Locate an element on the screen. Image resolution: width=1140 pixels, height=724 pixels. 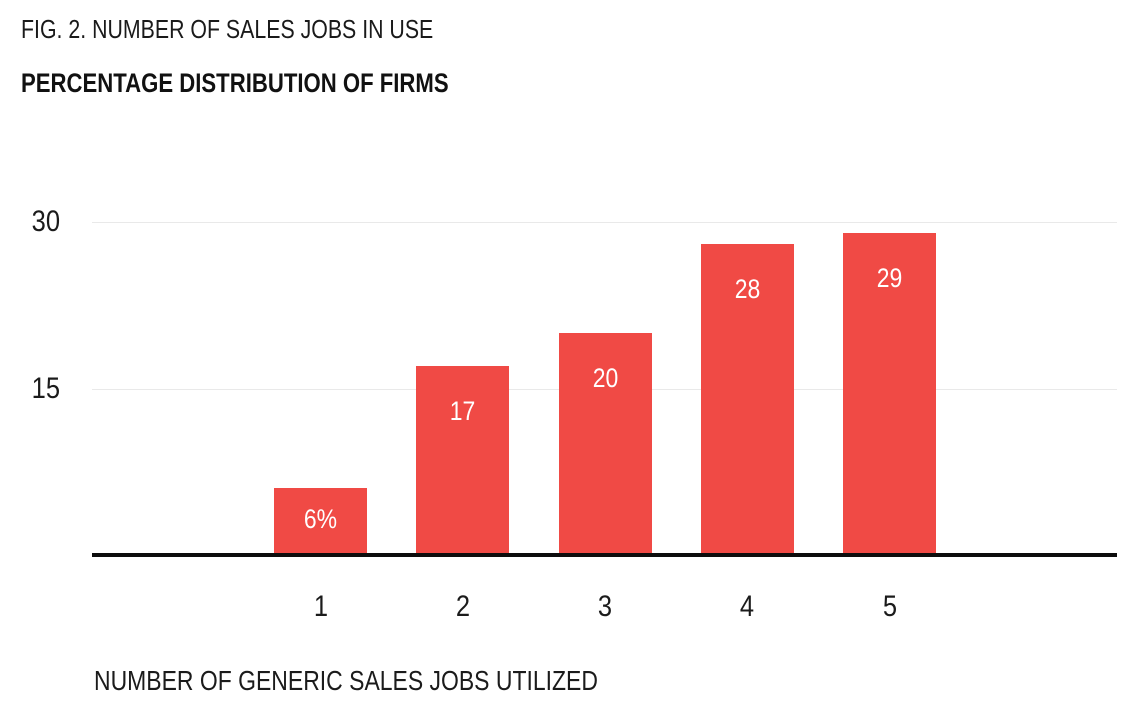
x-axis-title: NUMBER OF GENERIC SALES JOBS UTILIZED is located at coordinates (346, 680).